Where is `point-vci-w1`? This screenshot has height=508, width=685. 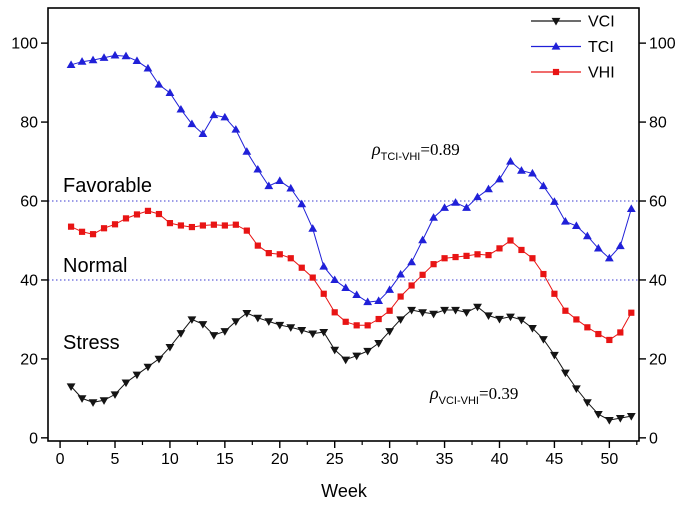 point-vci-w1 is located at coordinates (71, 387).